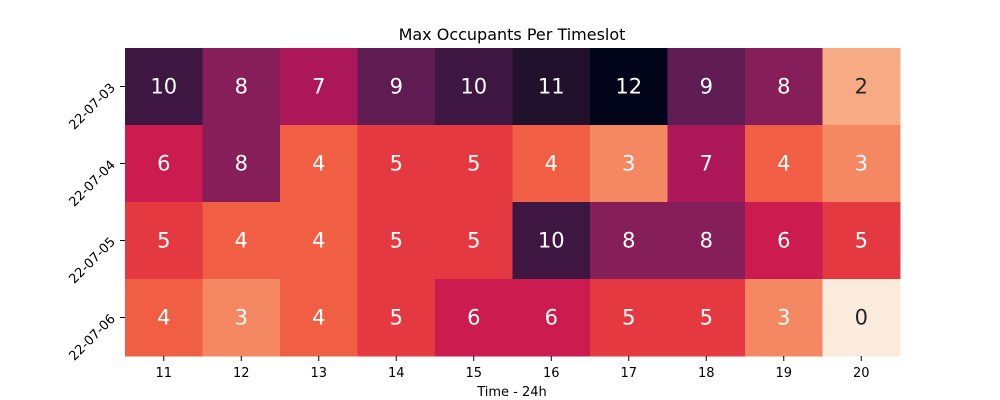 The height and width of the screenshot is (400, 1000). Describe the element at coordinates (551, 373) in the screenshot. I see `x-tick-label: 16` at that location.